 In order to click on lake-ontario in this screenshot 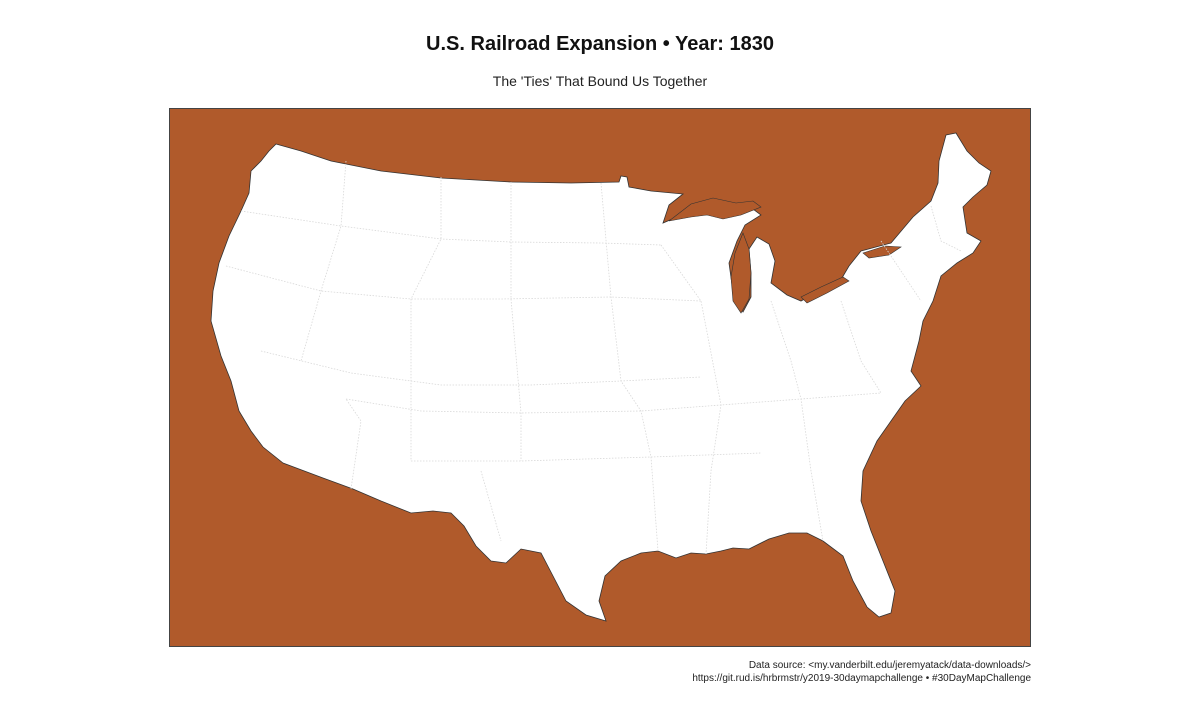, I will do `click(882, 252)`.